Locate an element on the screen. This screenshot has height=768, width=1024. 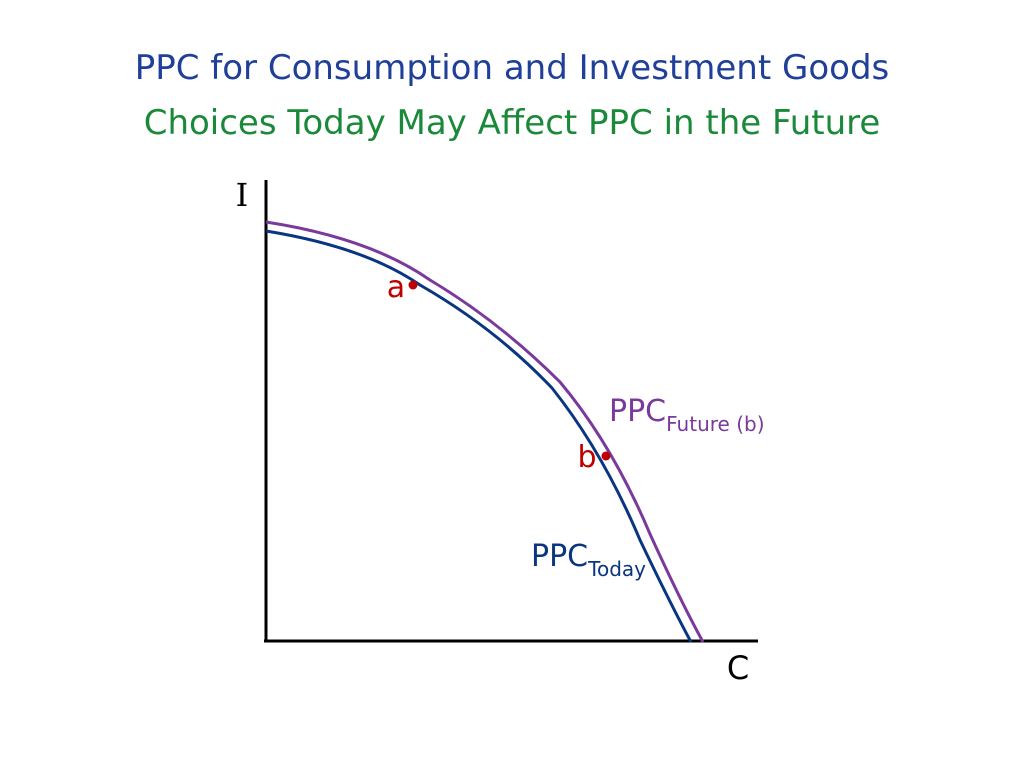
ppc-today-label-subscript: Today is located at coordinates (616, 569).